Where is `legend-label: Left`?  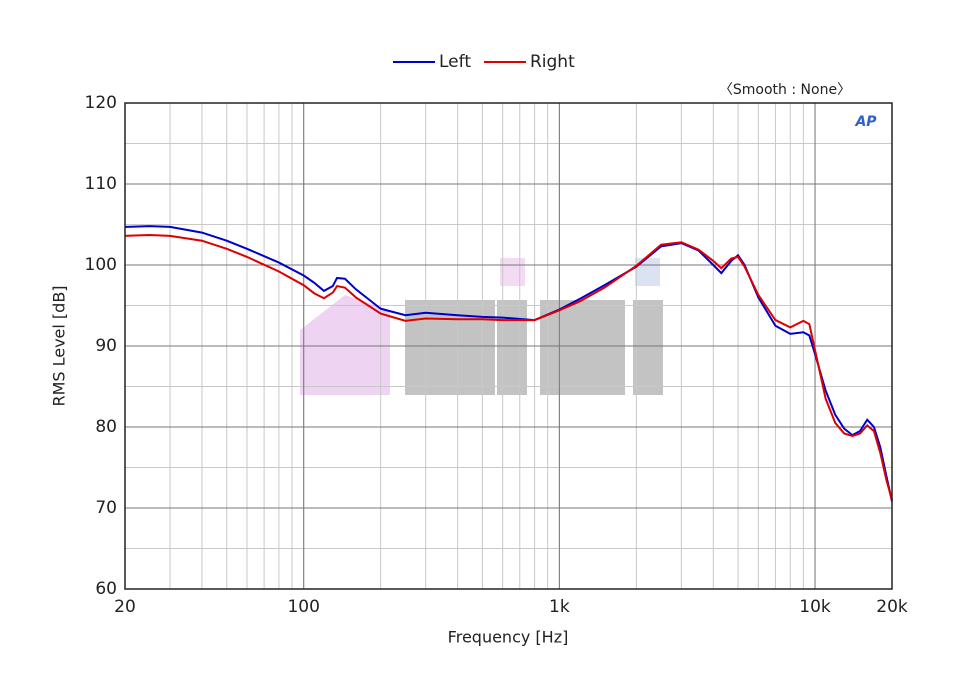 legend-label: Left is located at coordinates (455, 62).